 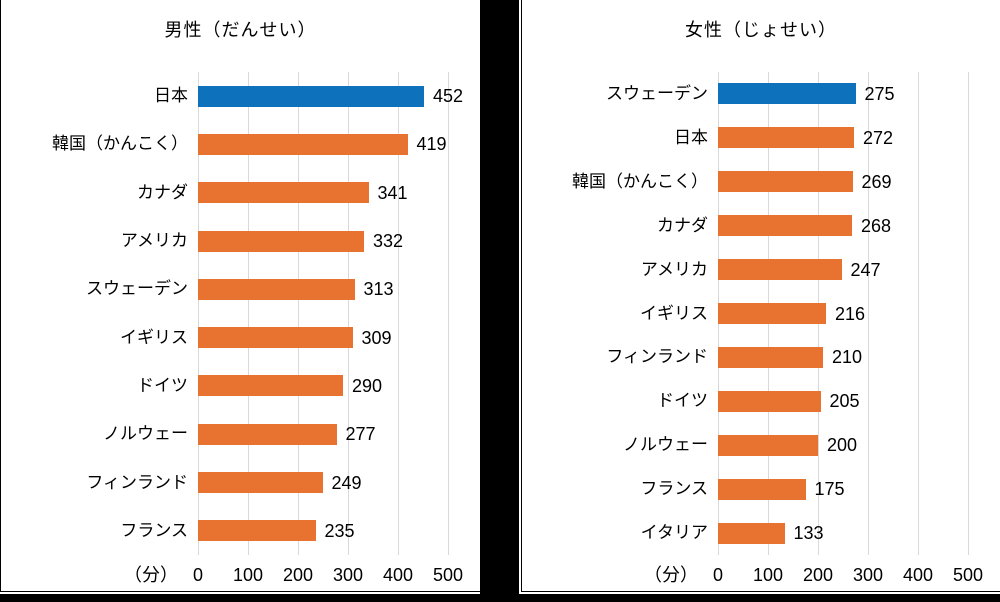 I want to click on value-label: 277, so click(x=360, y=434).